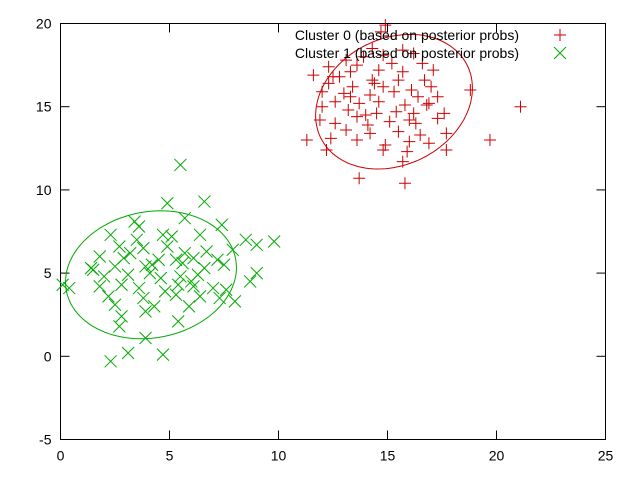  What do you see at coordinates (44, 24) in the screenshot?
I see `y-tick-label: 20` at bounding box center [44, 24].